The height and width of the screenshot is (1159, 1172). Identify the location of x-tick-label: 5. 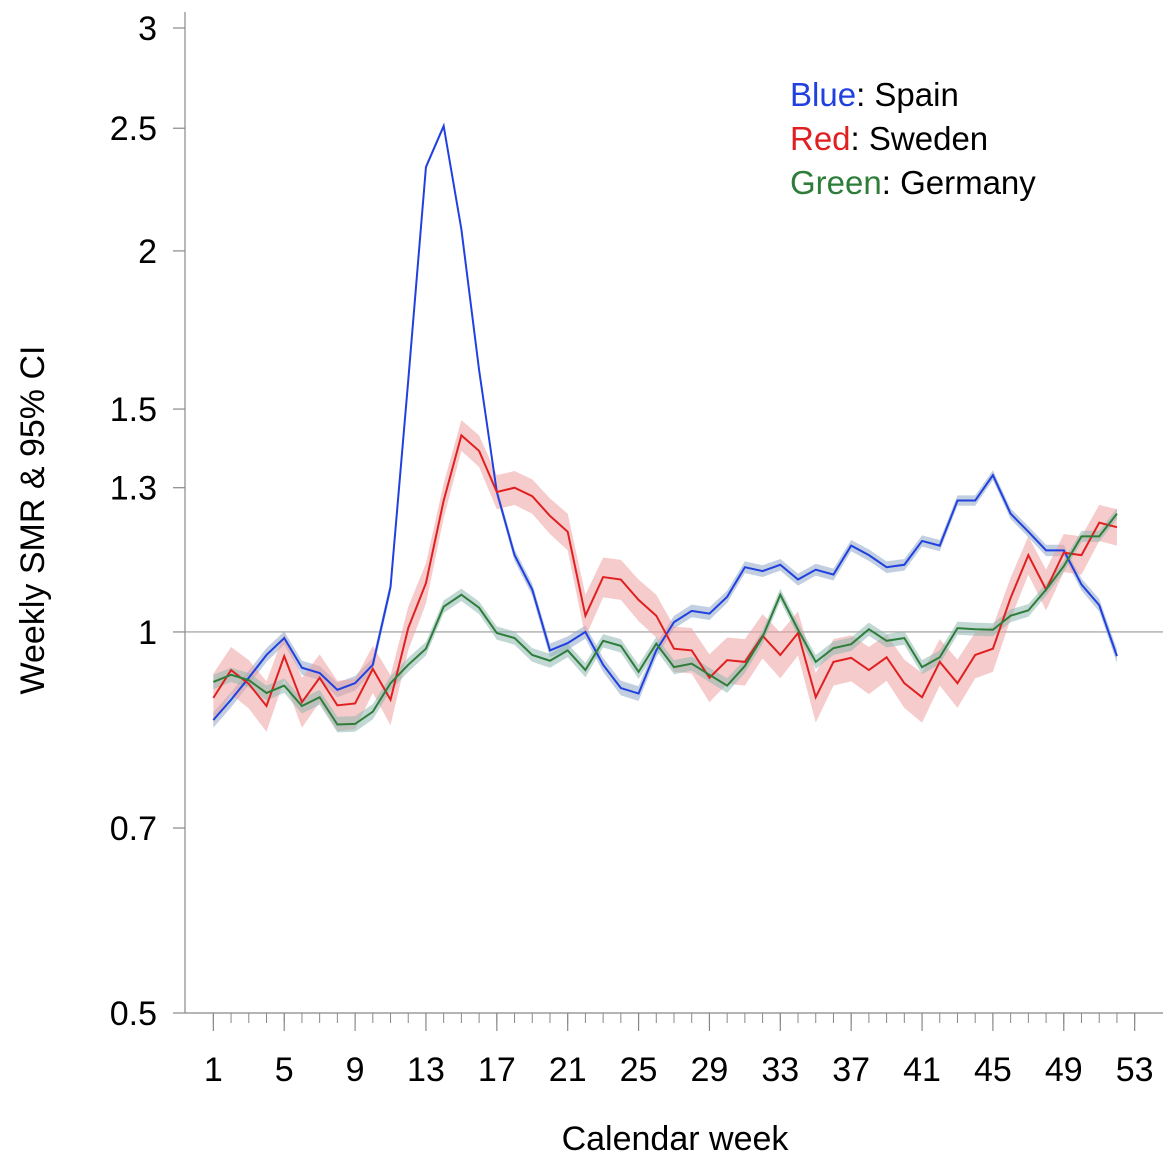
(284, 1070).